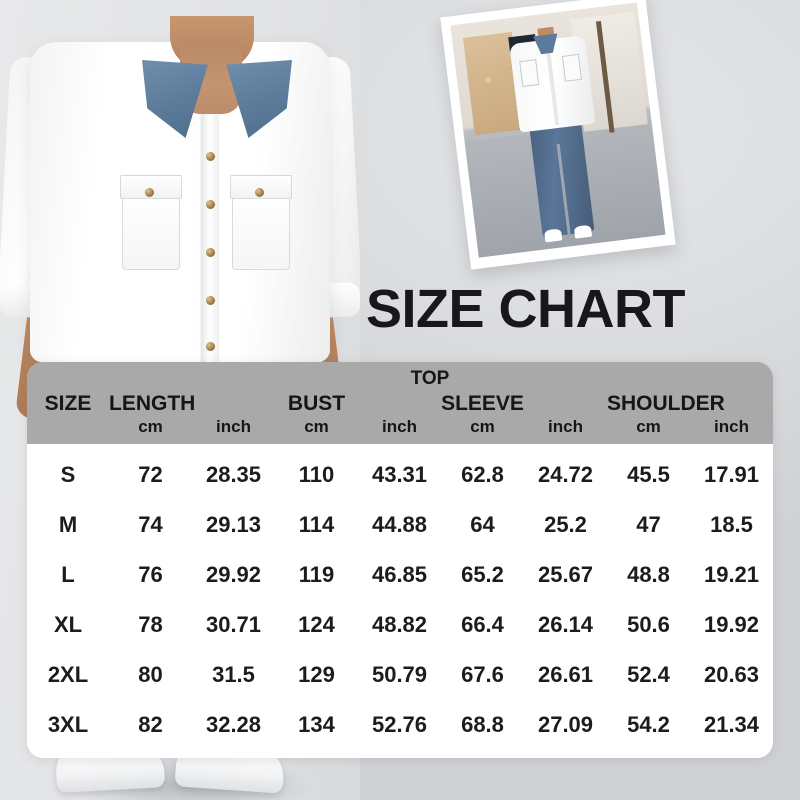 This screenshot has height=800, width=800. Describe the element at coordinates (572, 68) in the screenshot. I see `inset-chest-pocket-right` at that location.